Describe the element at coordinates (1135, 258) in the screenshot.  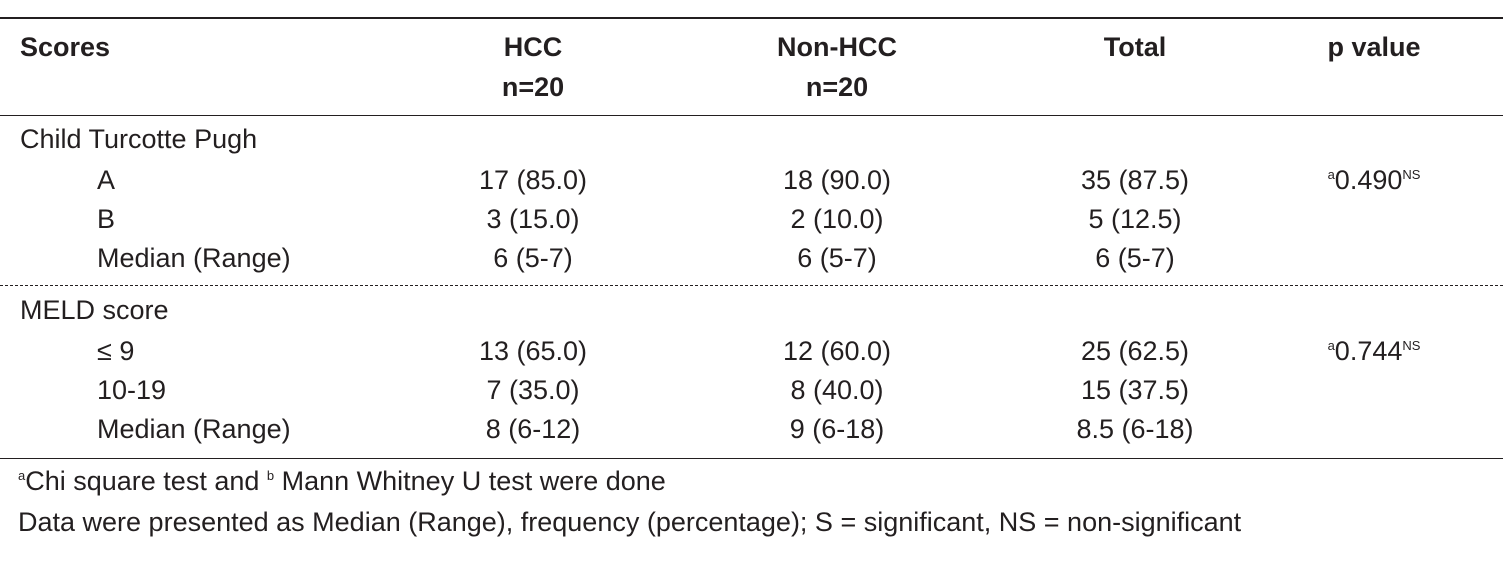
I see `cell-total: 6 (5-7)` at that location.